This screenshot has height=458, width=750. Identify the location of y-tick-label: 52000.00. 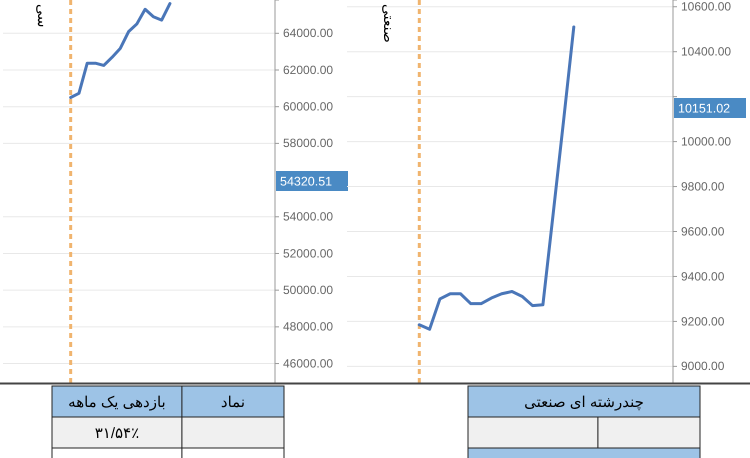
(308, 253).